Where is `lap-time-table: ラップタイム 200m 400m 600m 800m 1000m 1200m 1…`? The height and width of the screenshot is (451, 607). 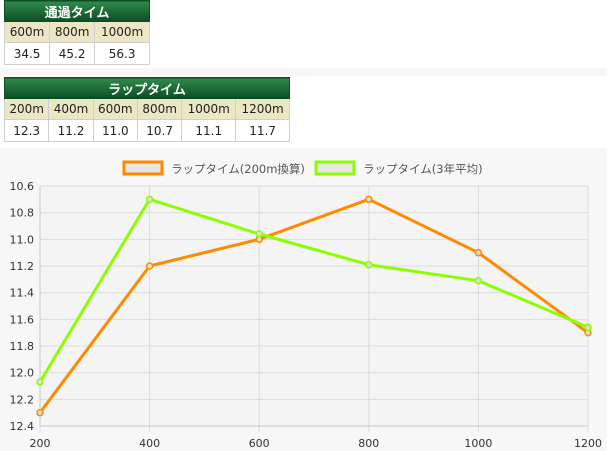
lap-time-table: ラップタイム 200m 400m 600m 800m 1000m 1200m 1… is located at coordinates (146, 109).